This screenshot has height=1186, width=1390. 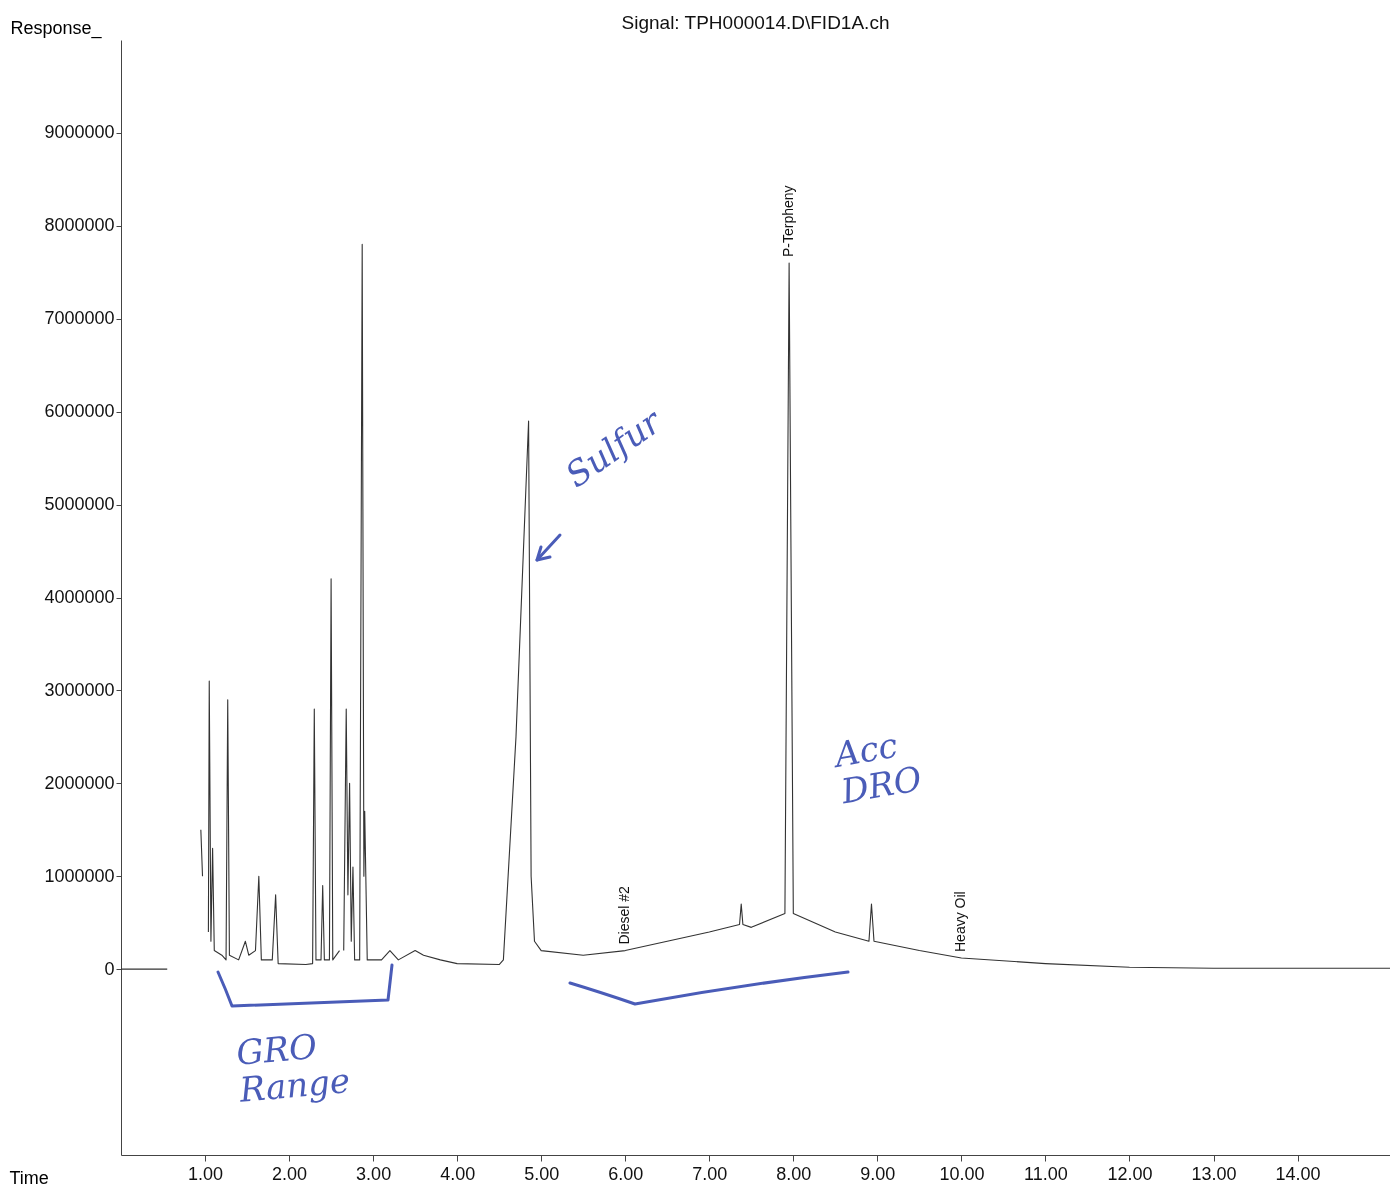 What do you see at coordinates (374, 1173) in the screenshot?
I see `x-tick-label: 3.00` at bounding box center [374, 1173].